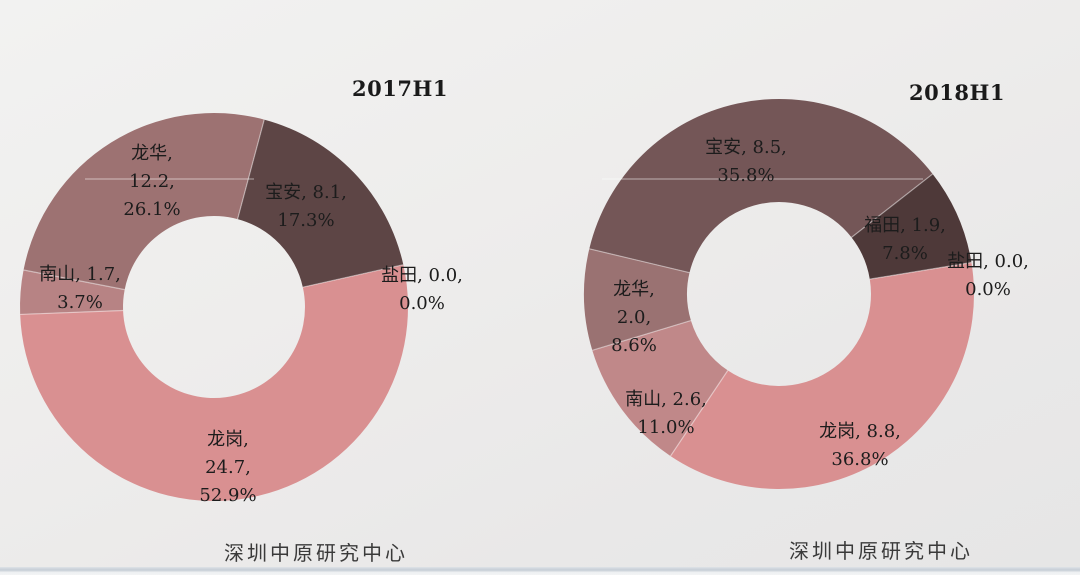 The height and width of the screenshot is (575, 1080). Describe the element at coordinates (540, 571) in the screenshot. I see `window-bottom-edge` at that location.